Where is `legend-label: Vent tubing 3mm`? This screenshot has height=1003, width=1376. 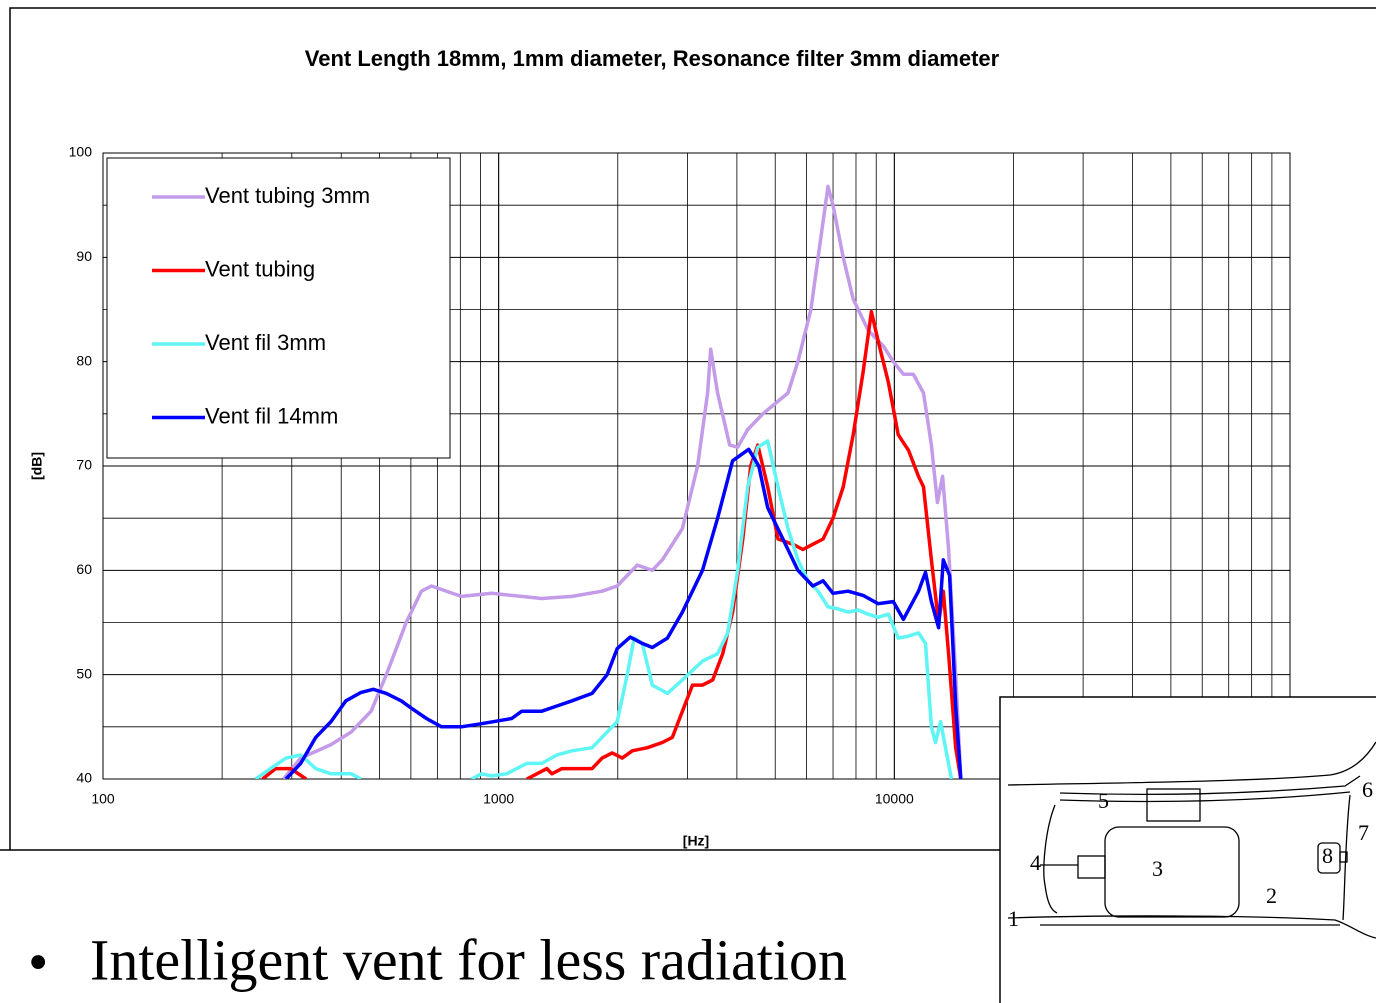 legend-label: Vent tubing 3mm is located at coordinates (287, 195).